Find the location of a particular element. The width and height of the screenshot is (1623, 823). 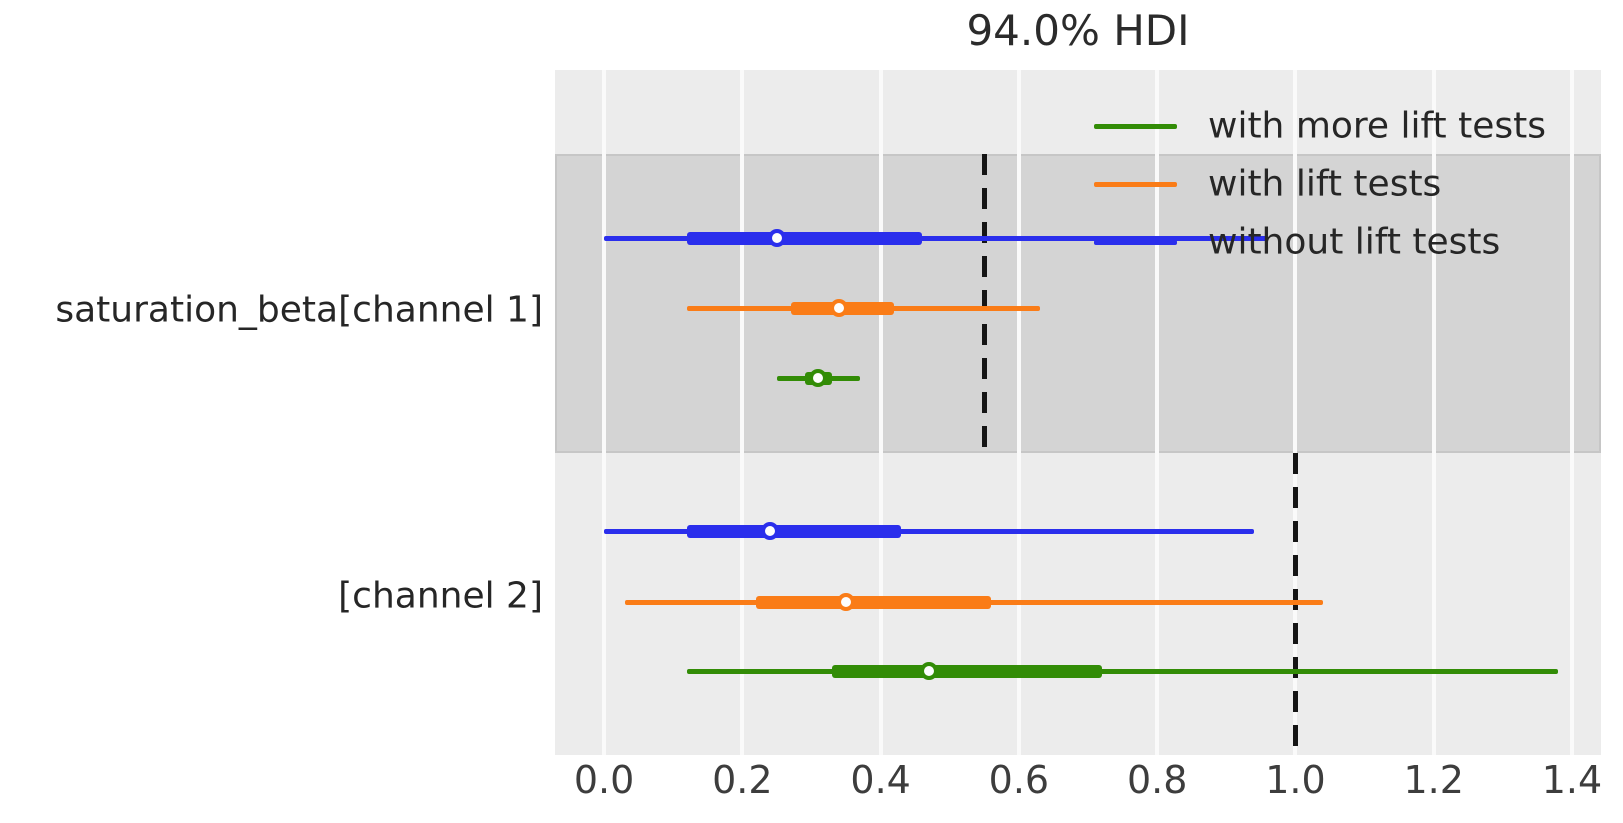

x-tick-label: 0.6 is located at coordinates (1019, 780).